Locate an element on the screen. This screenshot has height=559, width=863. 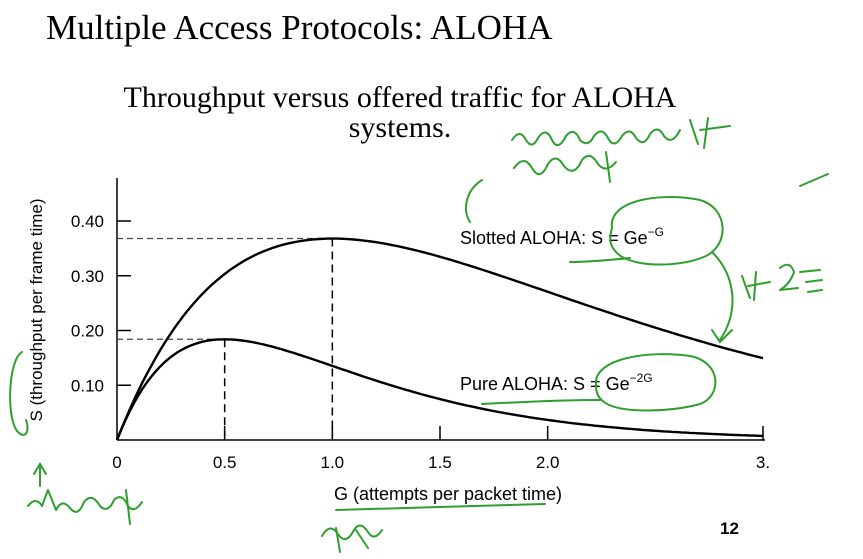
x-tick-label: 0.5 is located at coordinates (225, 462).